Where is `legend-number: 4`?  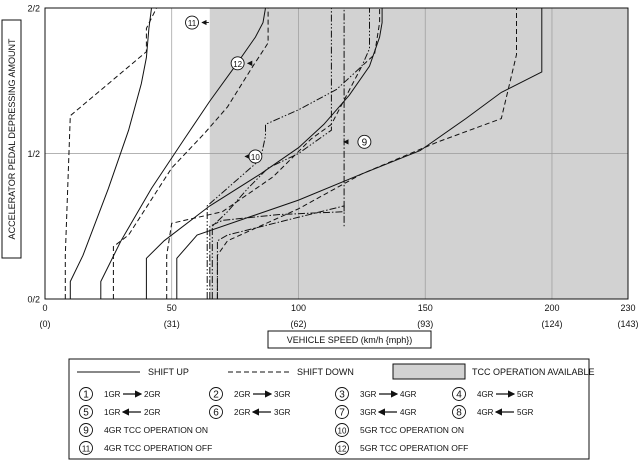
legend-number: 4 is located at coordinates (459, 395).